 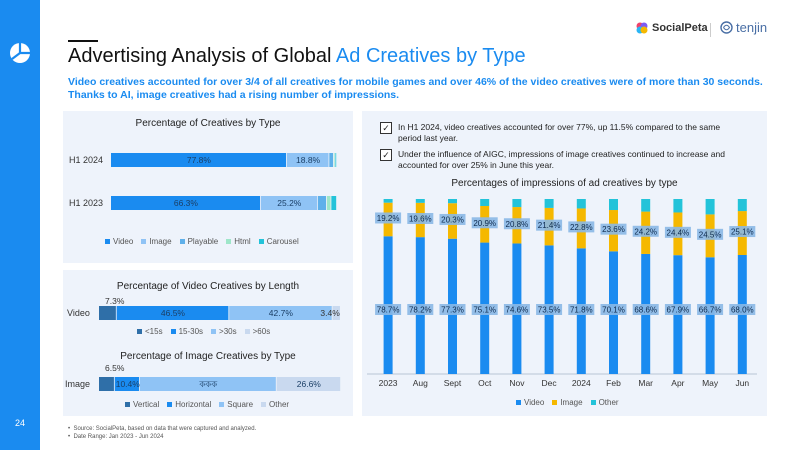 What do you see at coordinates (642, 28) in the screenshot?
I see `socialpeta-logo-icon` at bounding box center [642, 28].